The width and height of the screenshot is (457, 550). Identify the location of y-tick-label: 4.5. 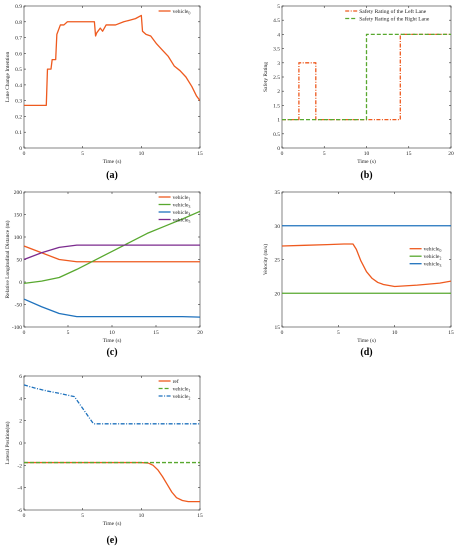
(276, 21).